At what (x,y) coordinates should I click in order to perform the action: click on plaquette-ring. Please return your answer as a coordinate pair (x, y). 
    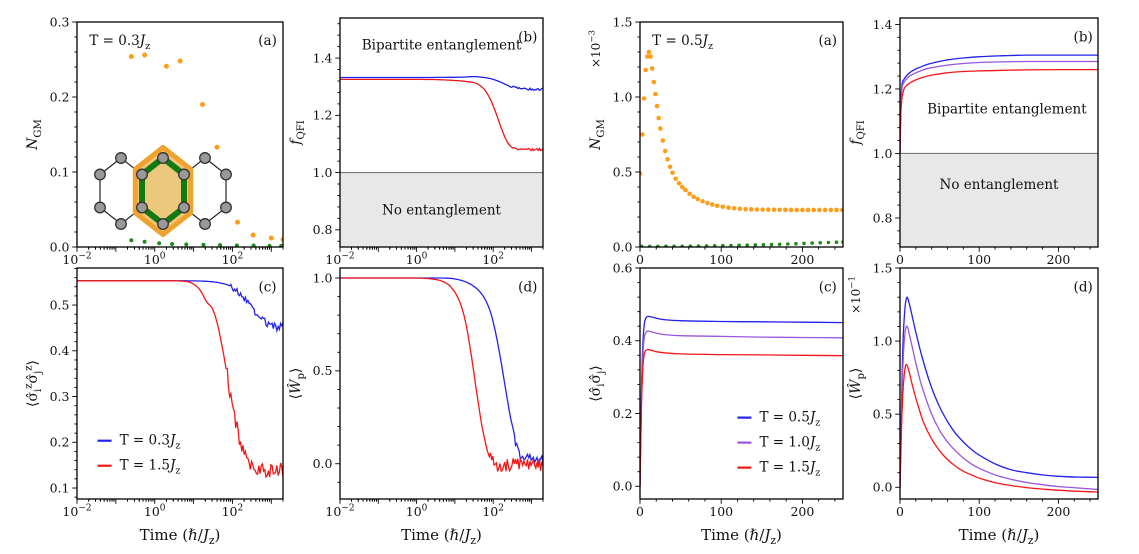
    Looking at the image, I should click on (163, 191).